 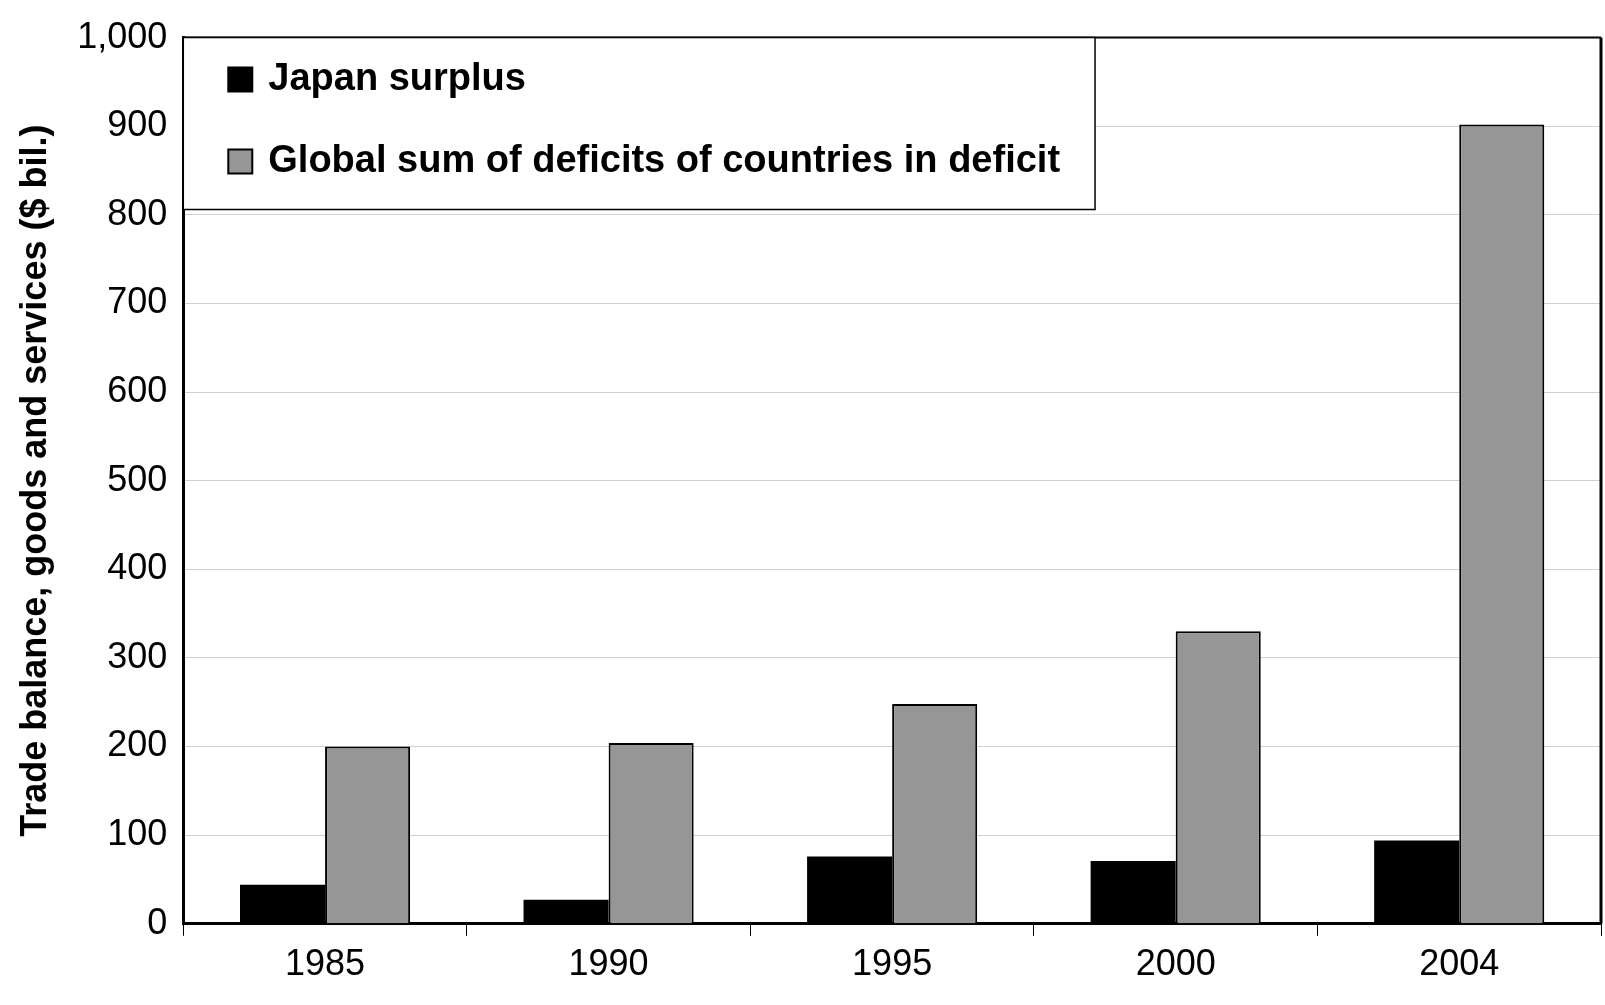 What do you see at coordinates (137, 301) in the screenshot?
I see `y-tick-label: 700` at bounding box center [137, 301].